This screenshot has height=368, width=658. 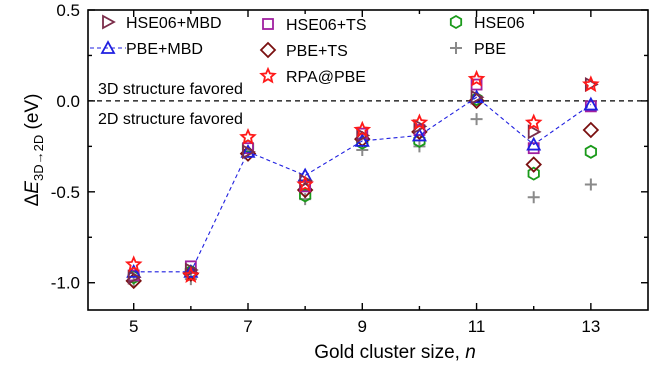 I want to click on x-axis-title: Gold cluster size, n, so click(x=395, y=352).